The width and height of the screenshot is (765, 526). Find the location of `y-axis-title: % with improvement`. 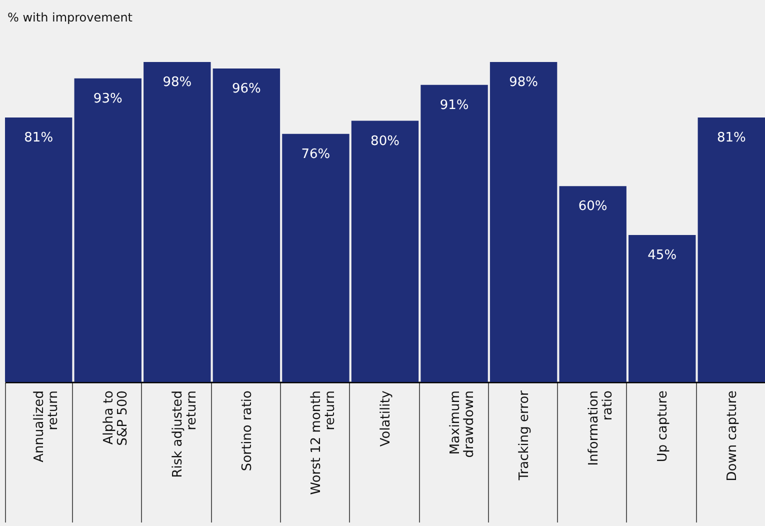

y-axis-title: % with improvement is located at coordinates (70, 17).